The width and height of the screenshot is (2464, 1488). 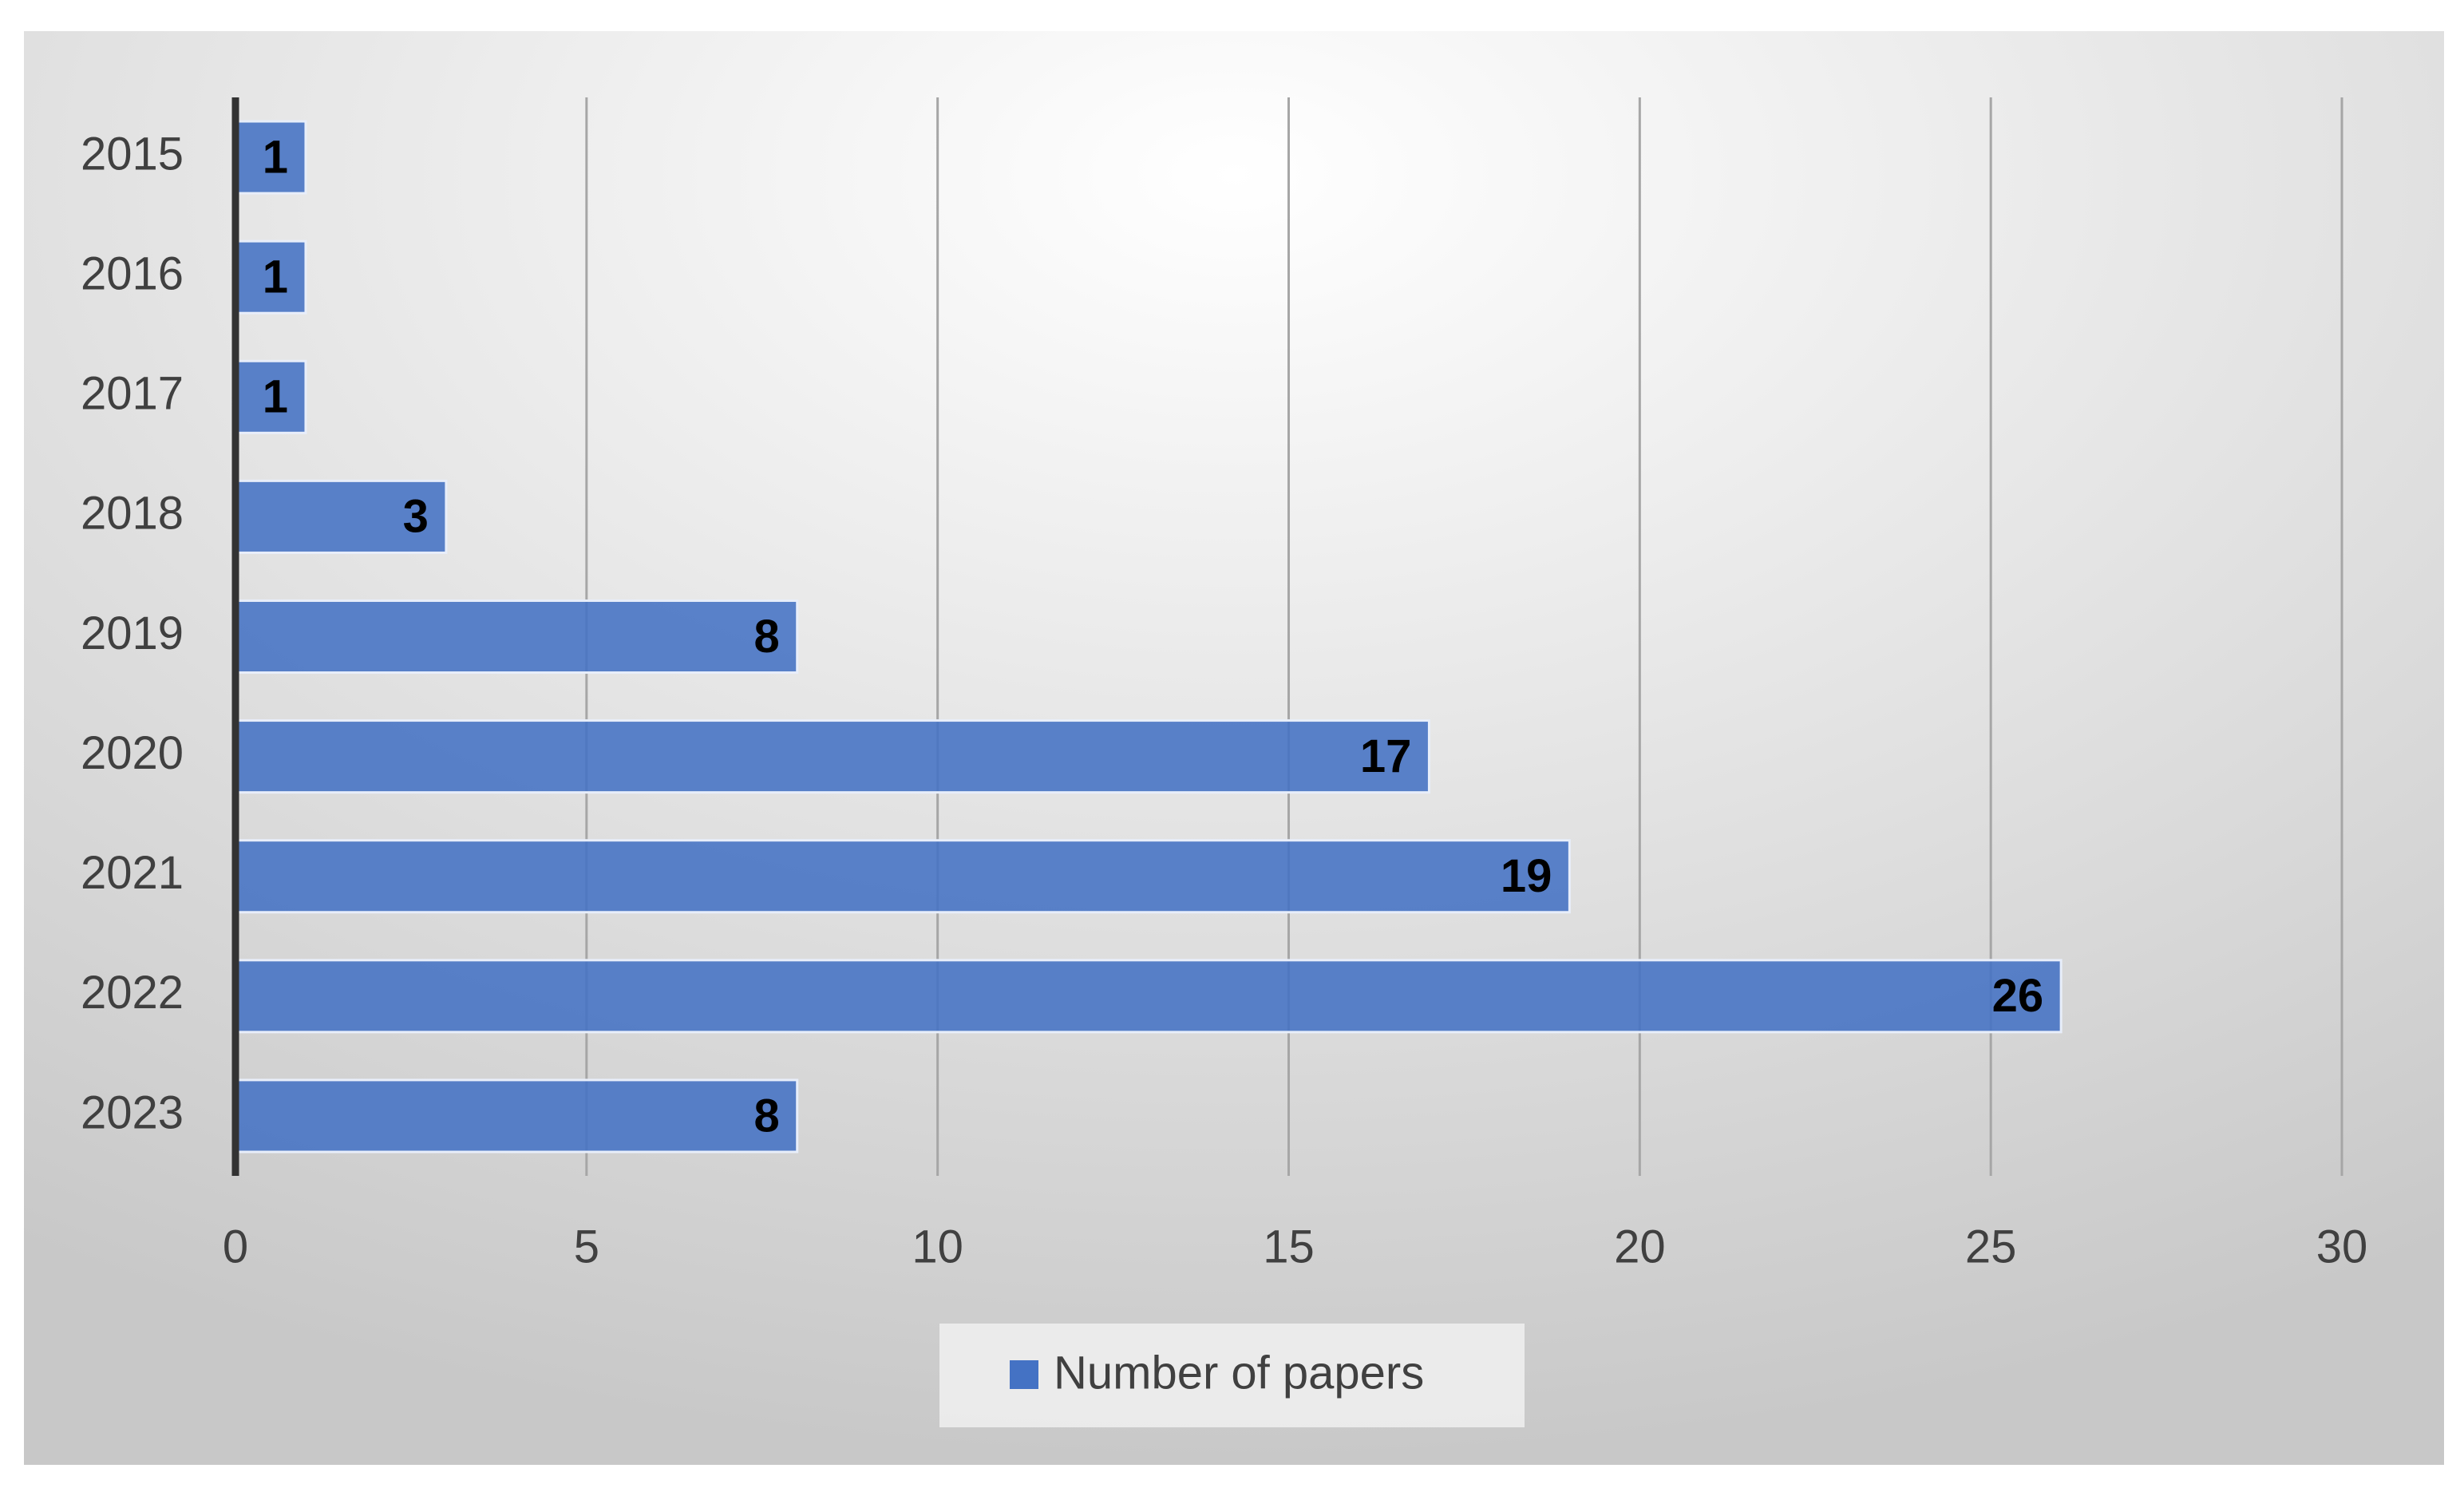 What do you see at coordinates (133, 753) in the screenshot?
I see `y-tick-label: 2020` at bounding box center [133, 753].